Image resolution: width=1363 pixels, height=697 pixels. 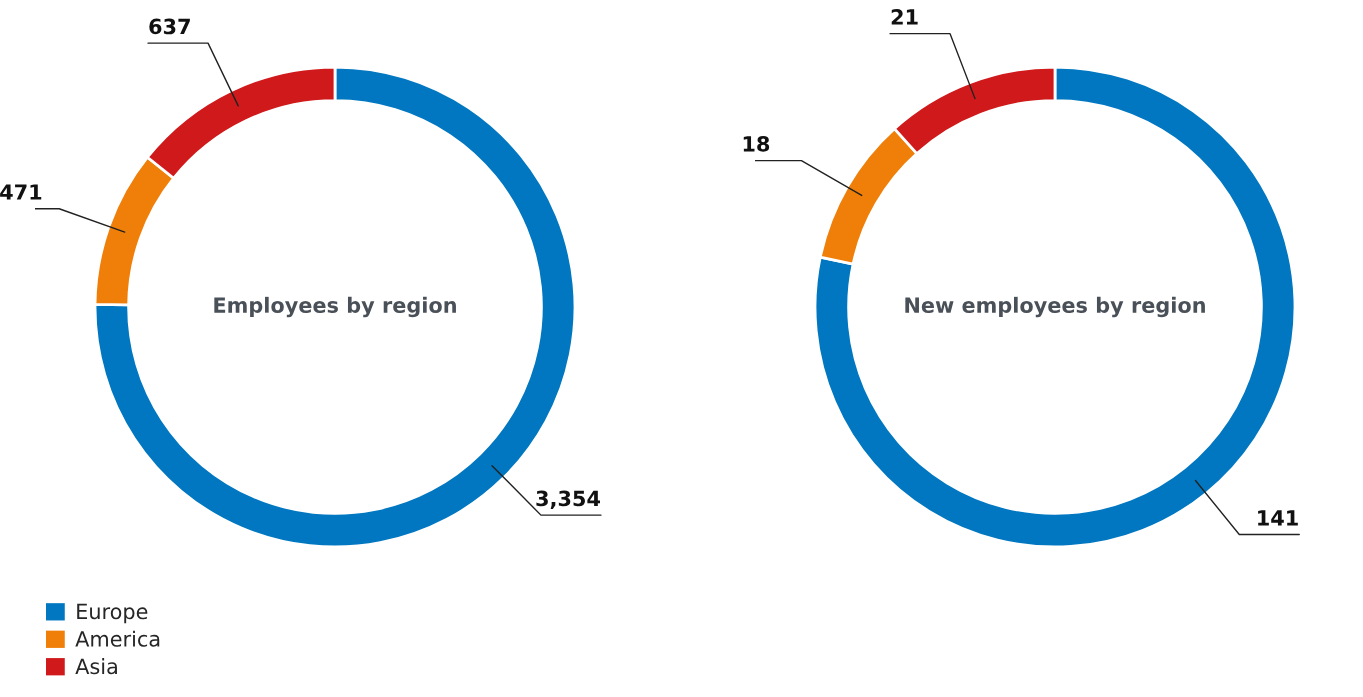 I want to click on text: New employees by region, so click(x=1055, y=307).